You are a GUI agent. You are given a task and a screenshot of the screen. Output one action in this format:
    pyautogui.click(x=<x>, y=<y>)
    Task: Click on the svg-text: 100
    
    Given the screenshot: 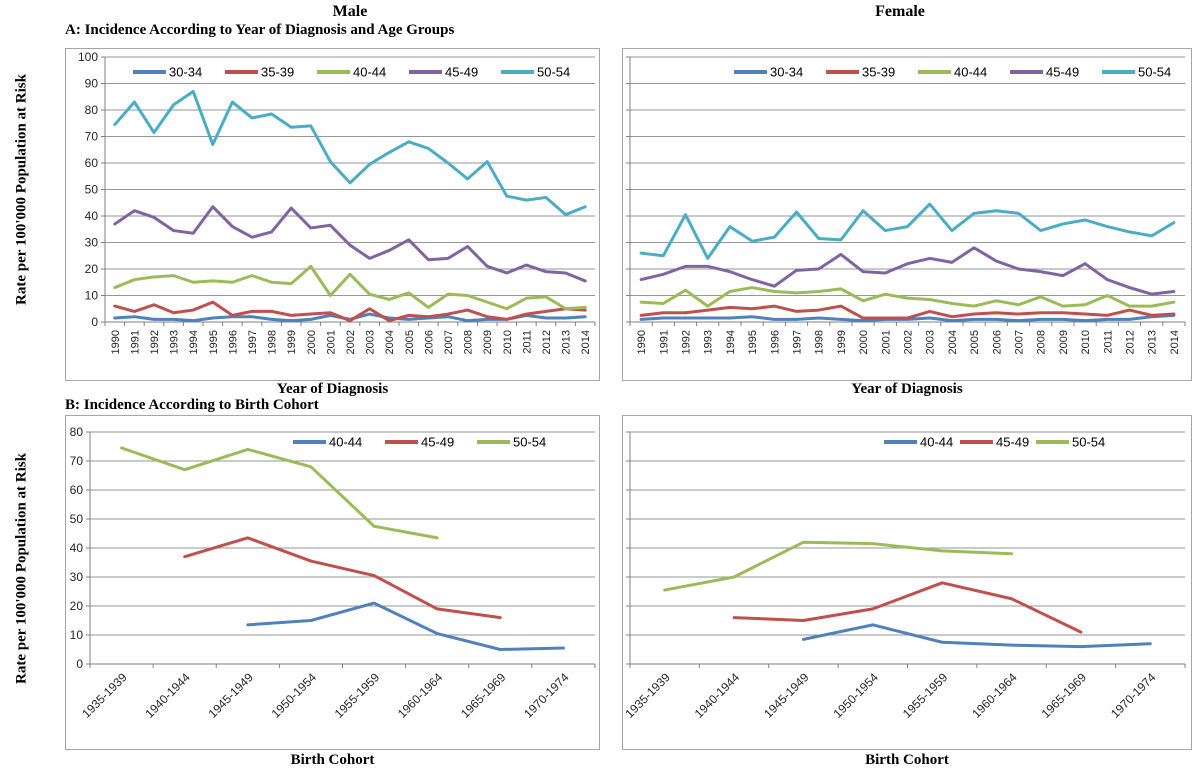 What is the action you would take?
    pyautogui.click(x=88, y=57)
    